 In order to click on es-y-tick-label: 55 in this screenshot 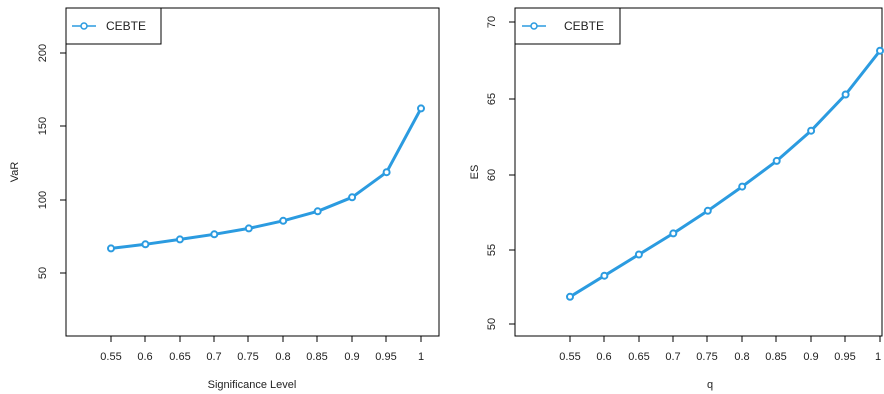, I will do `click(492, 250)`.